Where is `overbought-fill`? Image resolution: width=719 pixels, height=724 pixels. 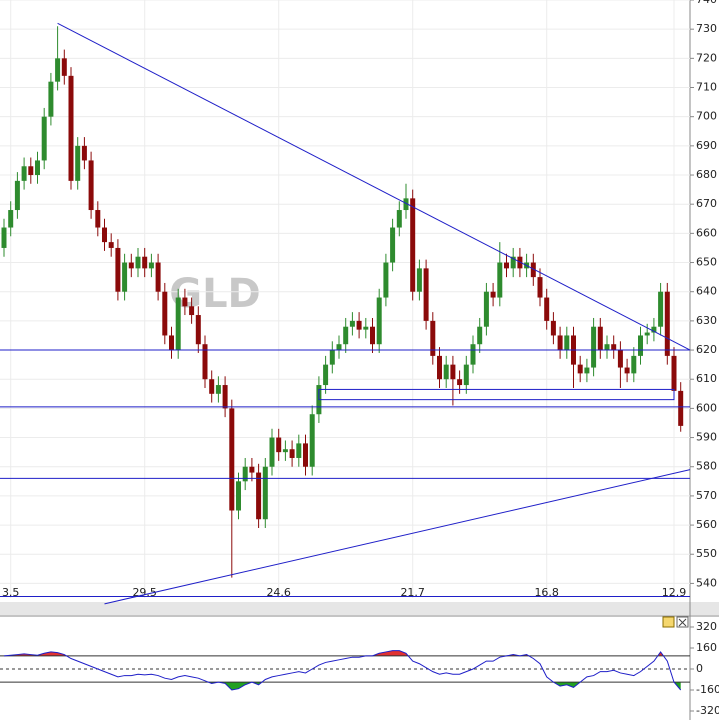 overbought-fill is located at coordinates (342, 653).